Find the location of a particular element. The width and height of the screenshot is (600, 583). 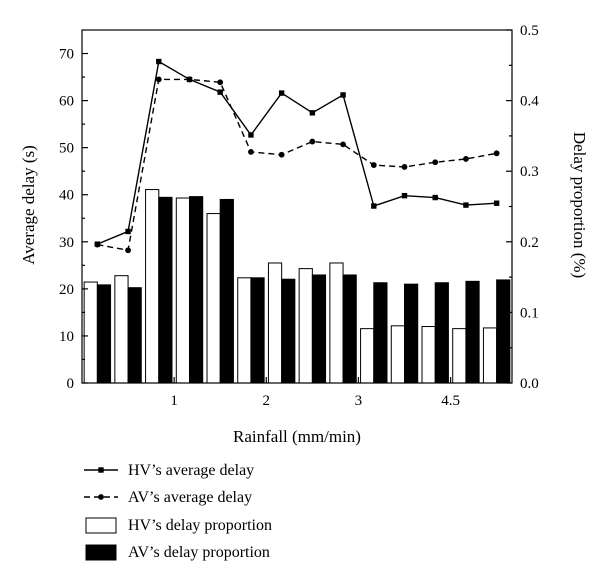

legend-label: HV’s average delay is located at coordinates (191, 470).